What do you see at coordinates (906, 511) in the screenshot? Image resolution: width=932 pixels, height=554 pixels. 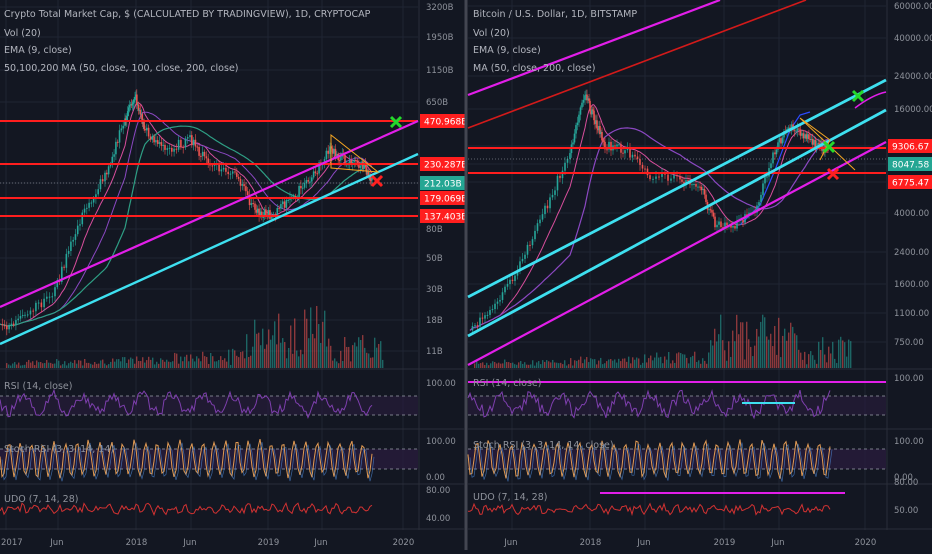 I see `indicator-tick-label: 50.00` at bounding box center [906, 511].